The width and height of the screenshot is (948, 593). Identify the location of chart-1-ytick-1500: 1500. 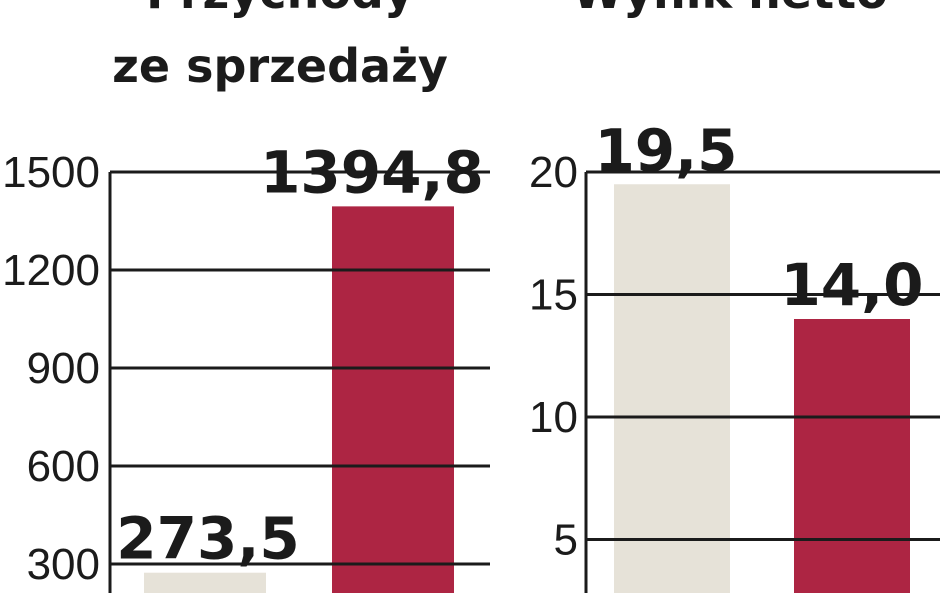
(51, 172).